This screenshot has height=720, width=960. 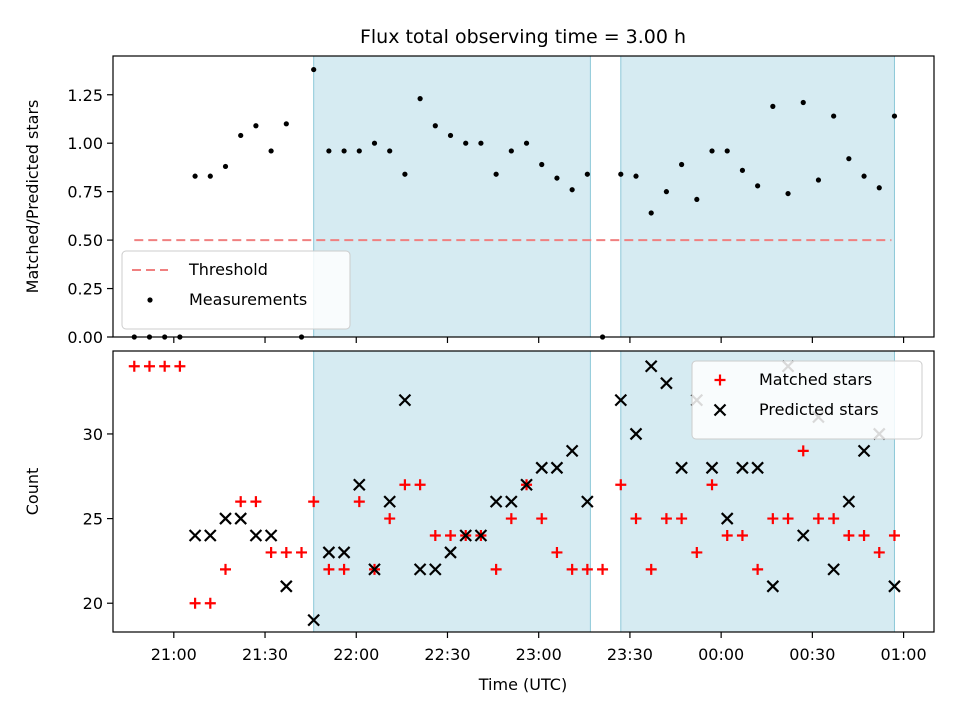 I want to click on y-tick-label: 0.75, so click(x=85, y=192).